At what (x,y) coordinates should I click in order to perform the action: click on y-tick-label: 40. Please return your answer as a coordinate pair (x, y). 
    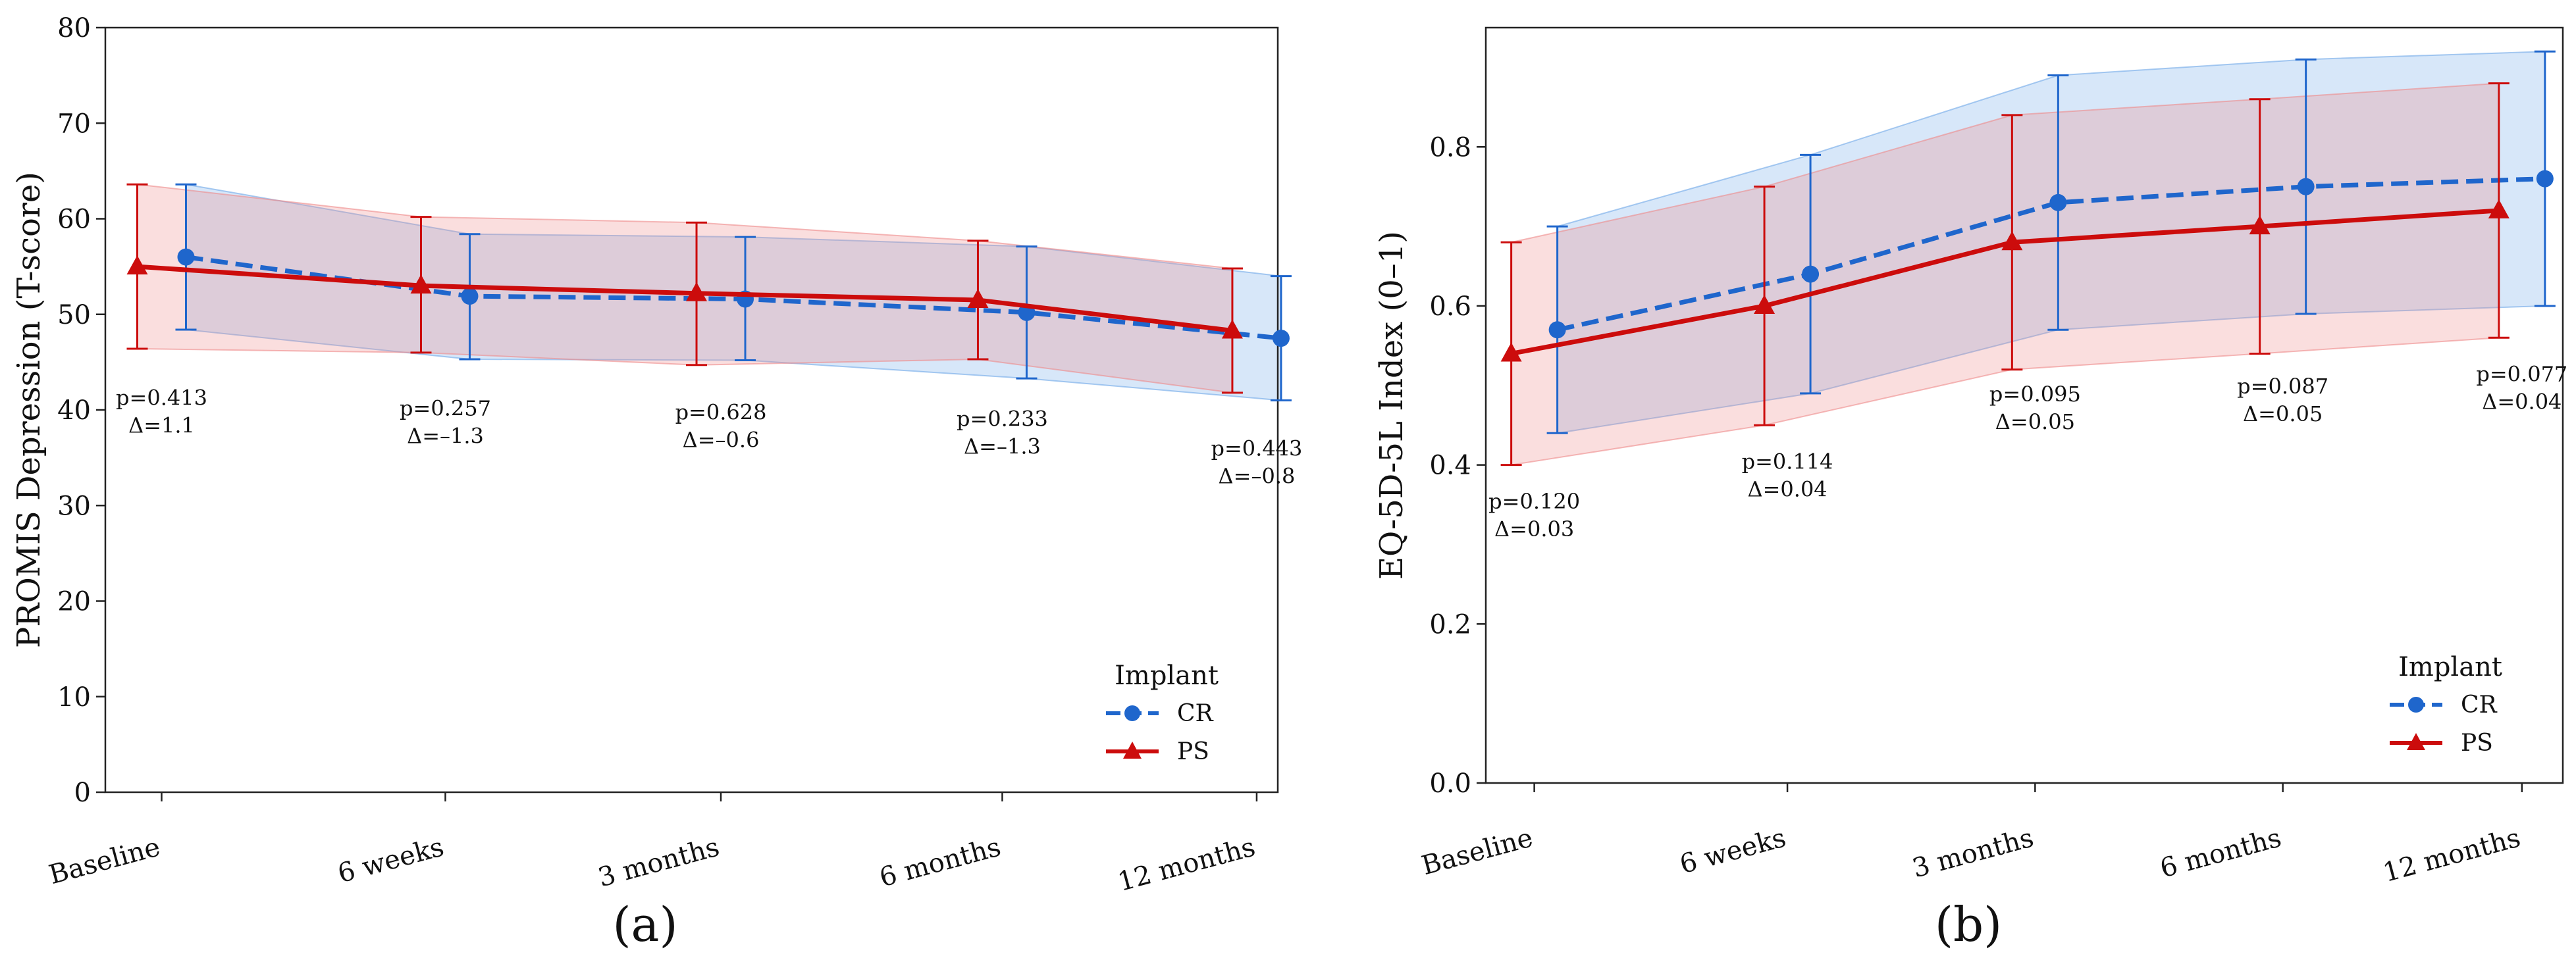
    Looking at the image, I should click on (74, 410).